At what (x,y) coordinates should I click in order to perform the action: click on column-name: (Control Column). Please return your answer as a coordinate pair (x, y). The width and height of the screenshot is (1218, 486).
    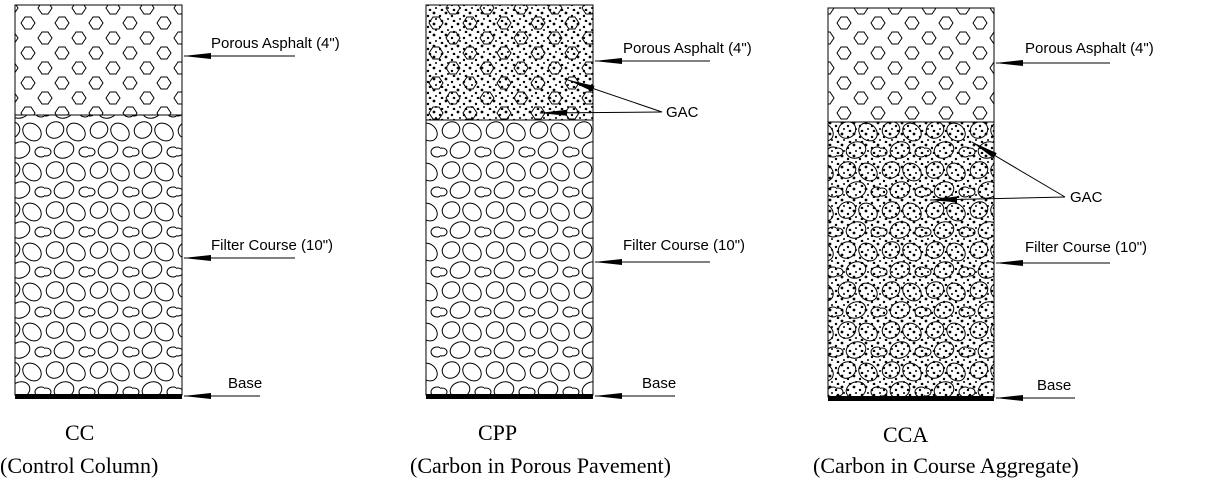
    Looking at the image, I should click on (79, 465).